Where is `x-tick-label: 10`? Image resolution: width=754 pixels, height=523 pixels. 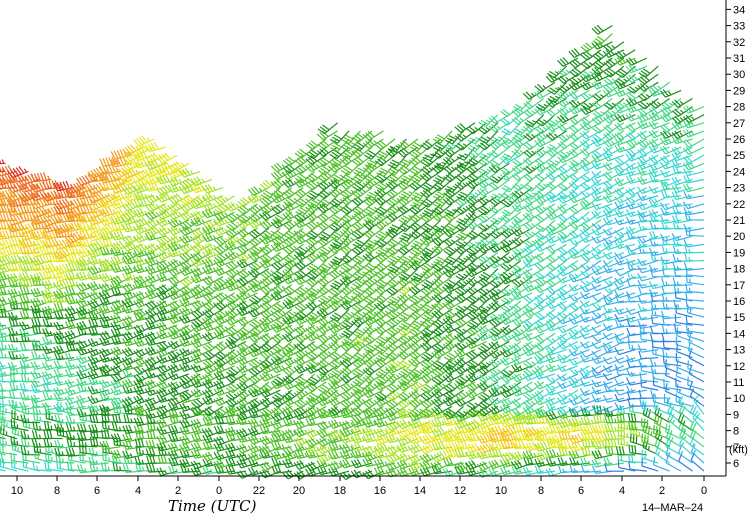
x-tick-label: 10 is located at coordinates (501, 491).